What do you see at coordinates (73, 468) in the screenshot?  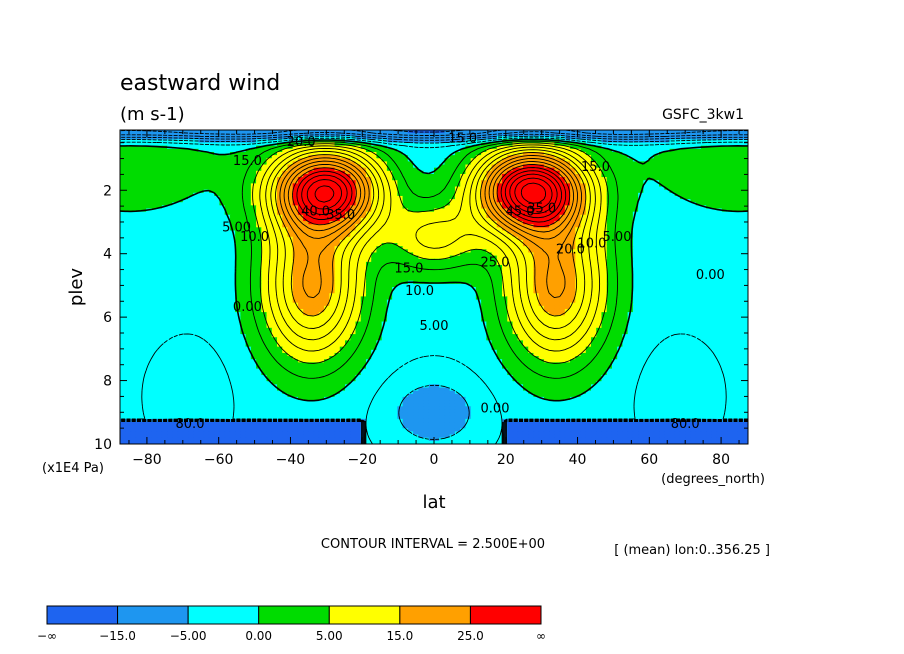 I see `y-axis-units: (x1E4 Pa)` at bounding box center [73, 468].